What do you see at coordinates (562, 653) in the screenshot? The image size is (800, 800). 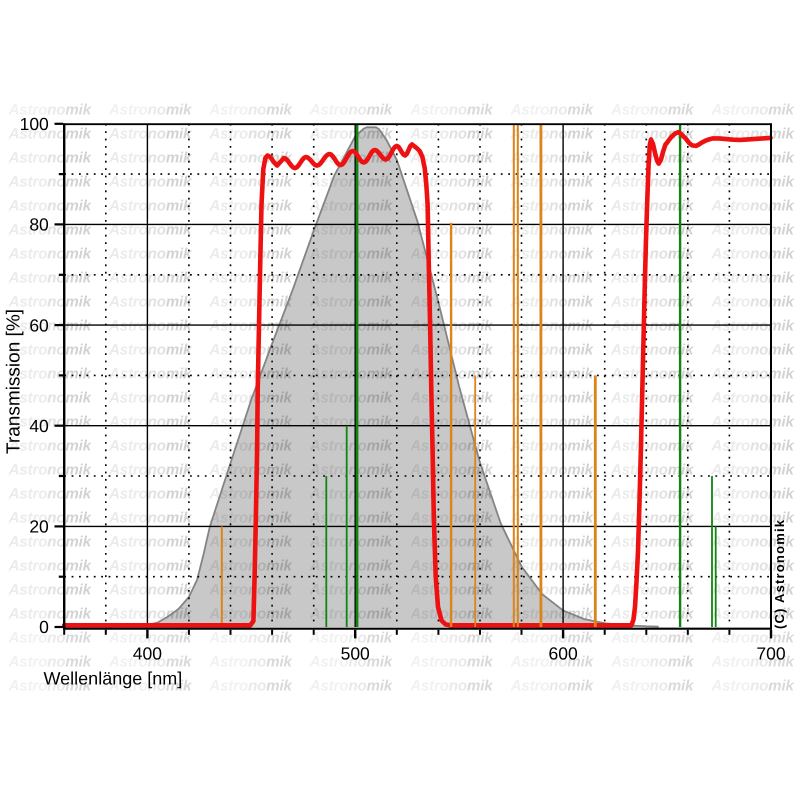 I see `svg-text: 600` at bounding box center [562, 653].